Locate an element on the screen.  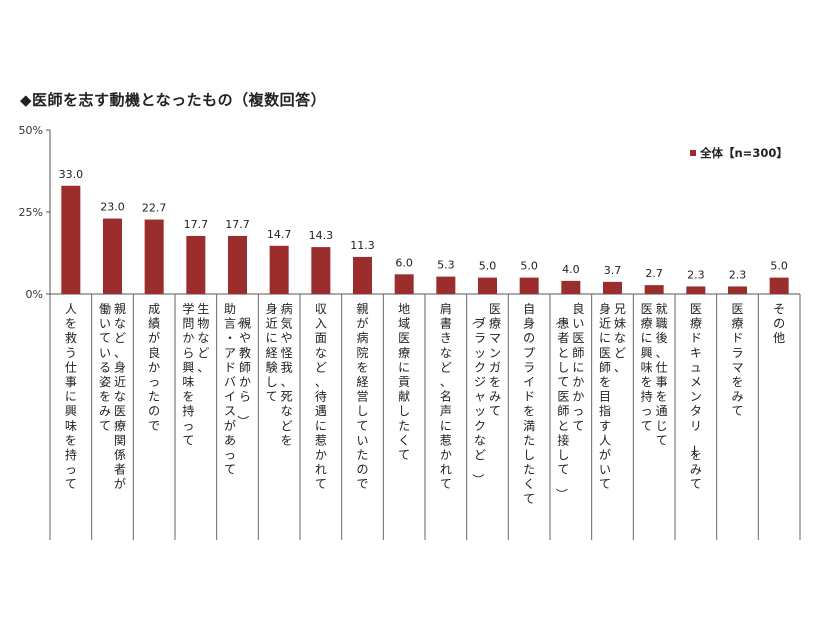
category-label: 成績が良かったので is located at coordinates (154, 367).